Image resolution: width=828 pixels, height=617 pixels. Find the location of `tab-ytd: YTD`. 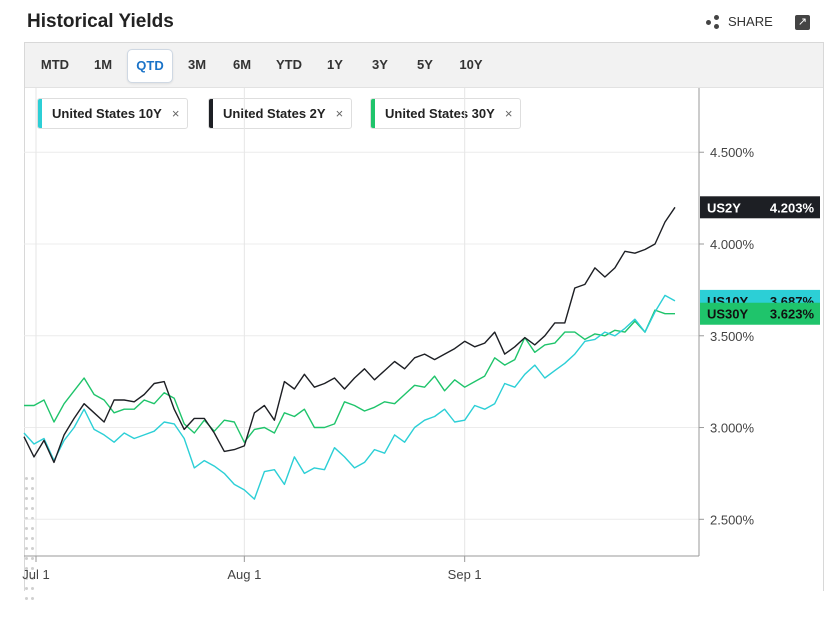

tab-ytd: YTD is located at coordinates (289, 64).